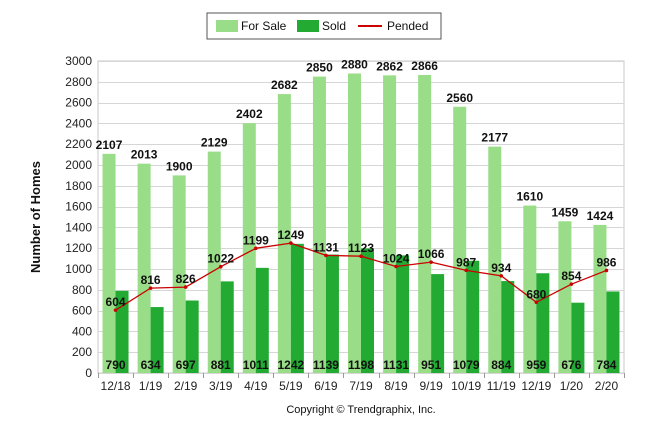  Describe the element at coordinates (501, 268) in the screenshot. I see `label-pended: 934` at that location.